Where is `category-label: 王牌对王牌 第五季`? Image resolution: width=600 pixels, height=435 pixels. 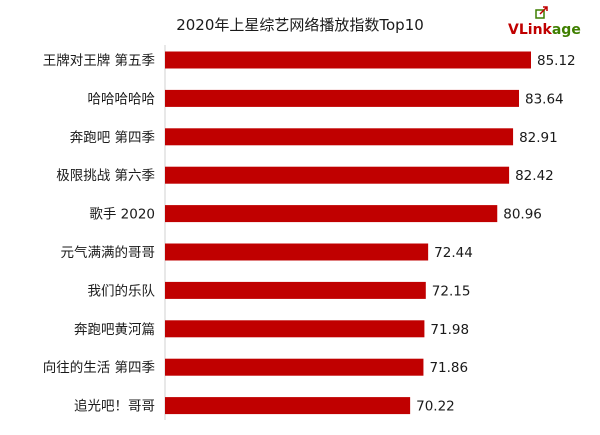
category-label: 王牌对王牌 第五季 is located at coordinates (99, 60).